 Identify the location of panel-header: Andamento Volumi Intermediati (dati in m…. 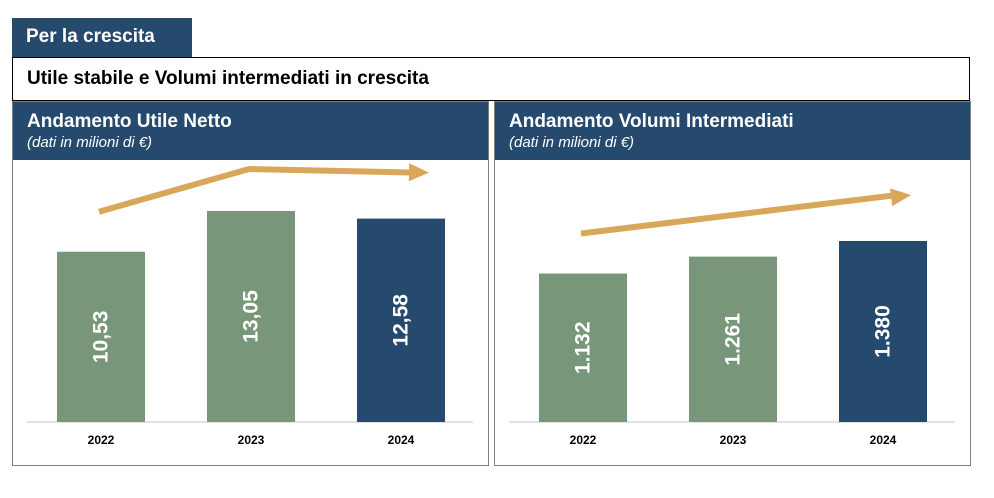
(732, 131).